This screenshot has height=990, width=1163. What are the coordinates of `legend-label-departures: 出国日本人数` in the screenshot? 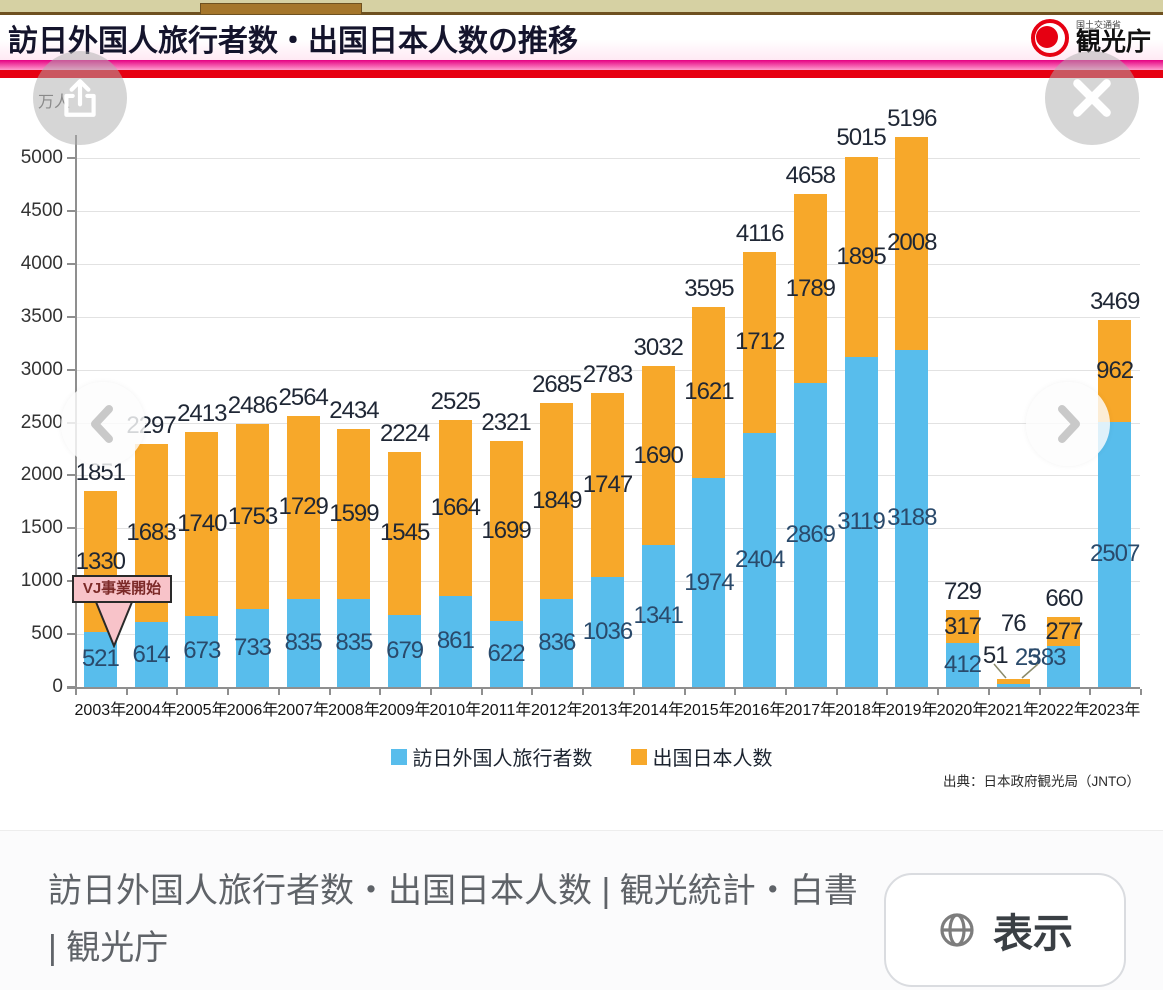 It's located at (712, 759).